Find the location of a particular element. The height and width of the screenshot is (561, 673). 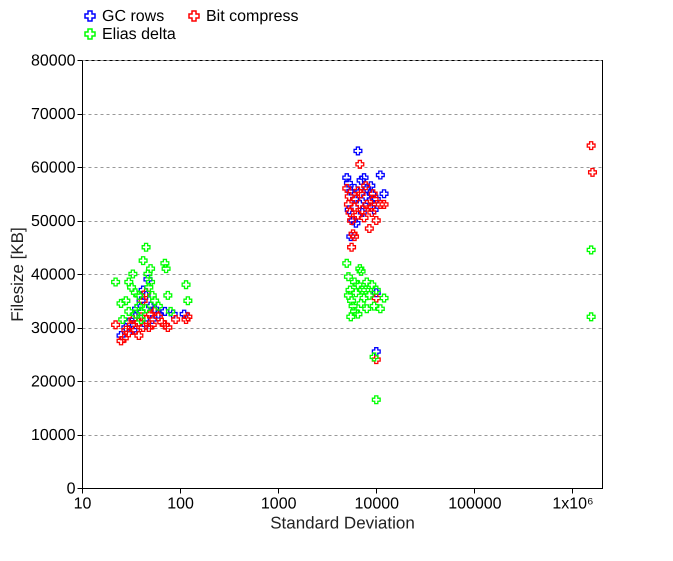

x-tick-label: 1x10⁶ is located at coordinates (573, 504).